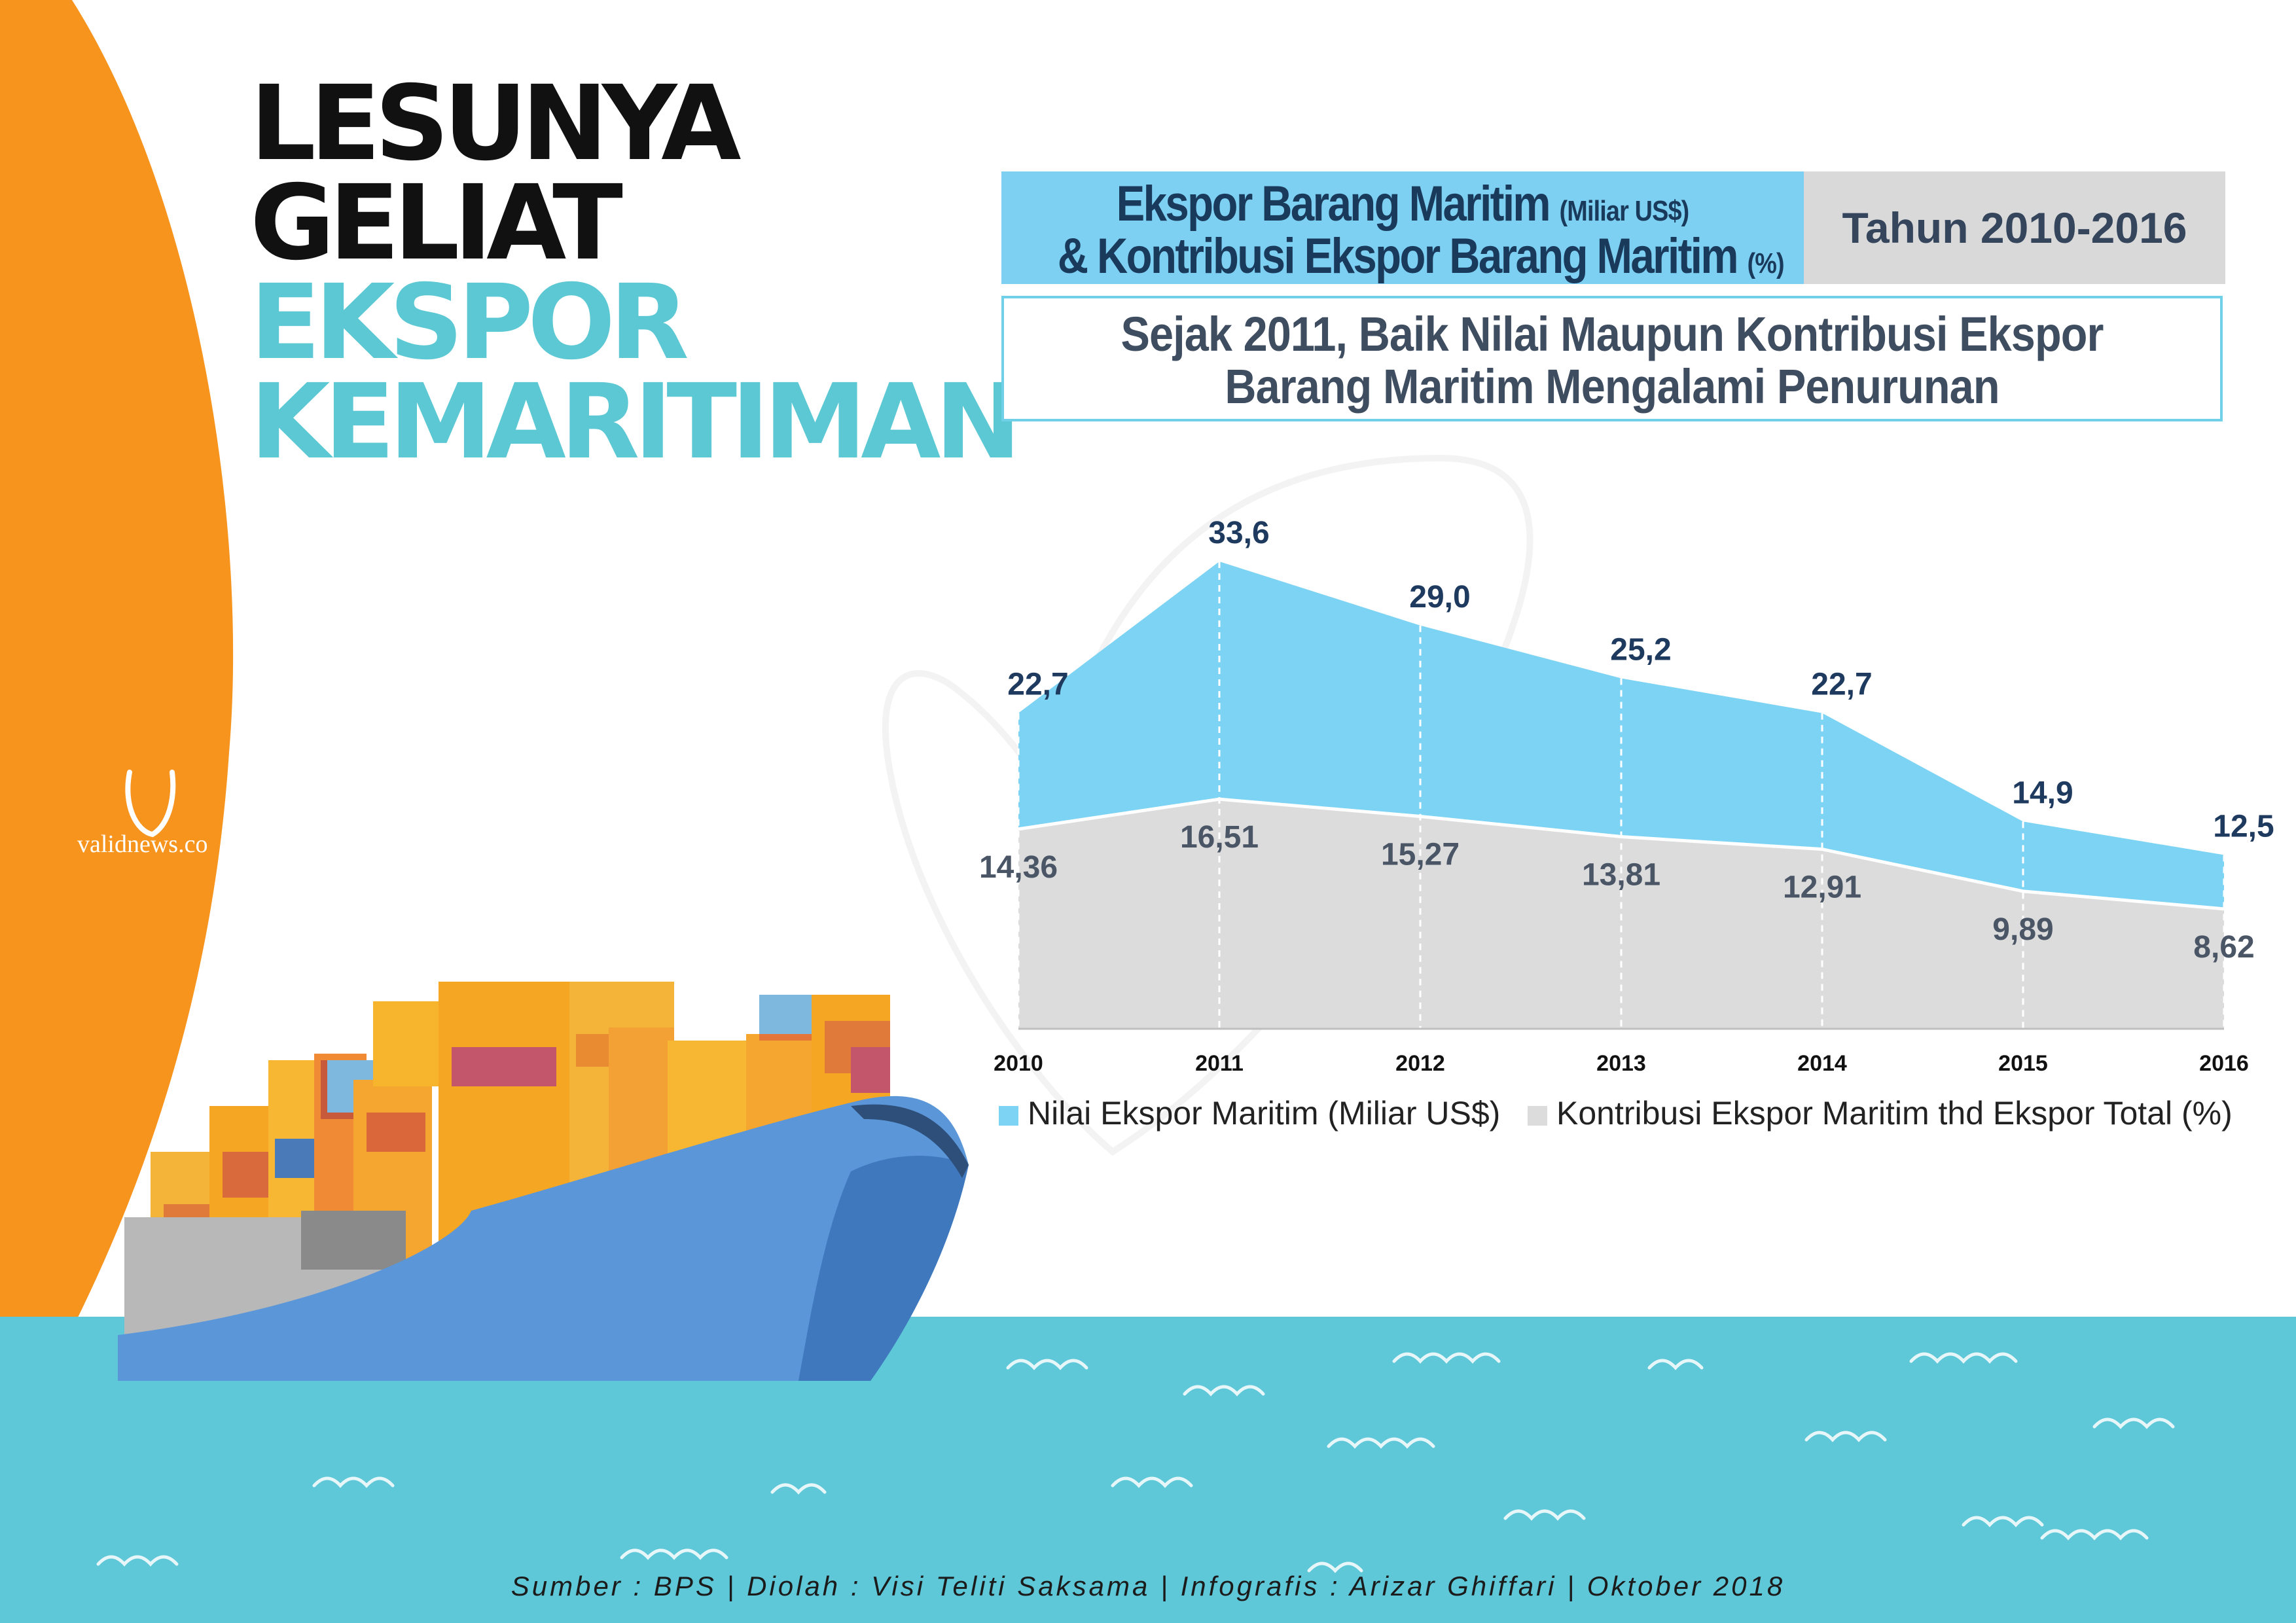  I want to click on subtitle-line-2: Barang Maritim Mengalami Penurunan, so click(1612, 386).